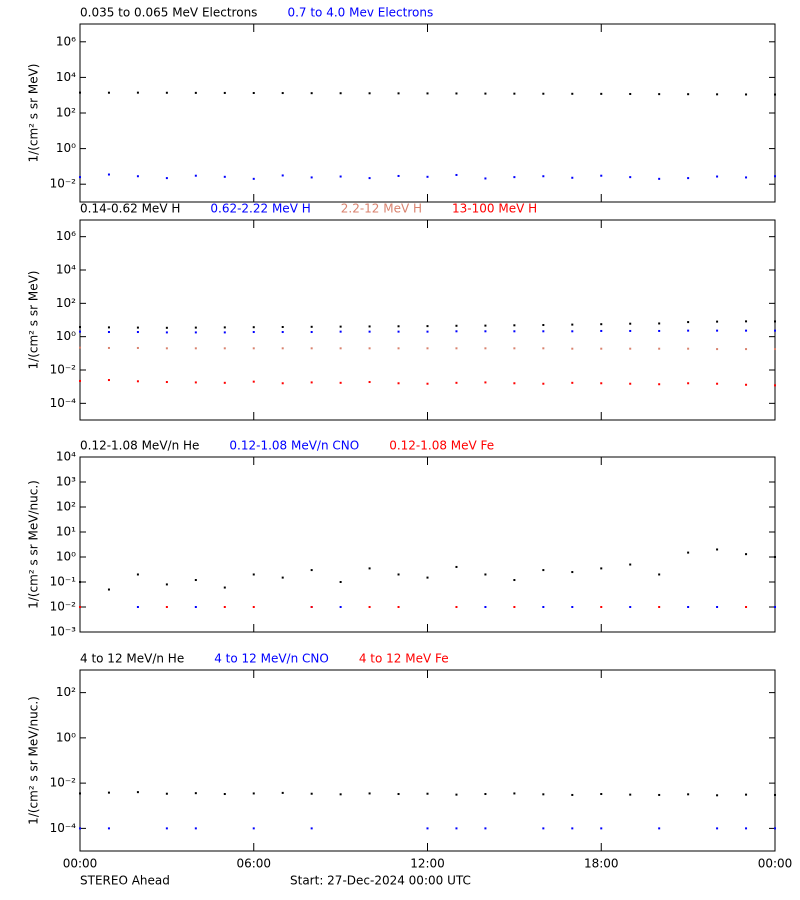 The image size is (800, 900). What do you see at coordinates (260, 209) in the screenshot?
I see `legend-entry: 0.62-2.22 MeV H` at bounding box center [260, 209].